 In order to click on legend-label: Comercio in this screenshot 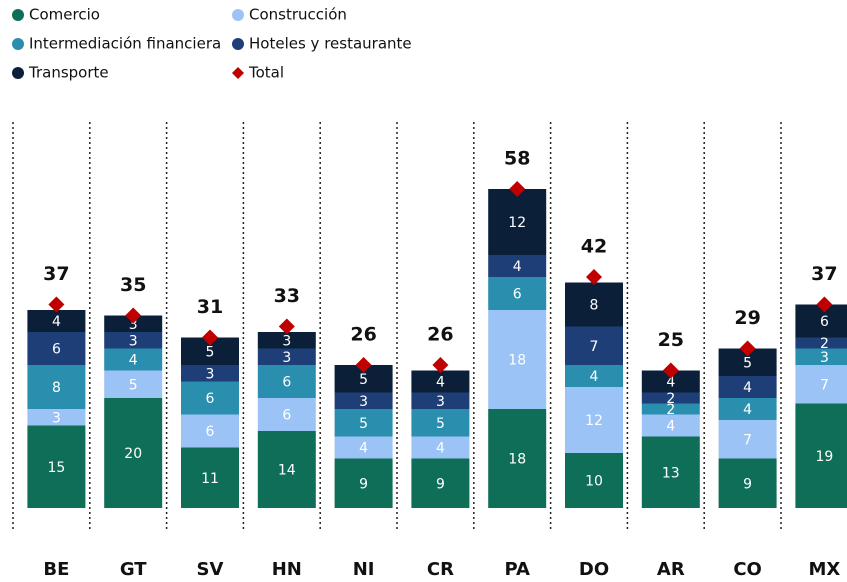, I will do `click(64, 15)`.